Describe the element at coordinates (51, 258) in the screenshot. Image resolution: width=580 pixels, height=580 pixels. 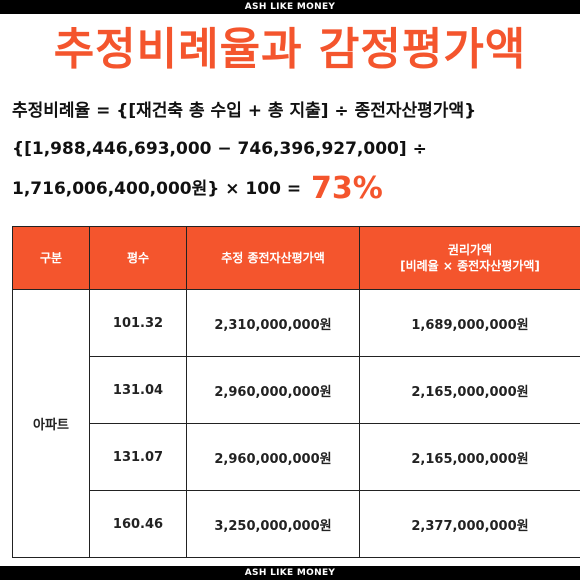
I see `header-category: 구분` at that location.